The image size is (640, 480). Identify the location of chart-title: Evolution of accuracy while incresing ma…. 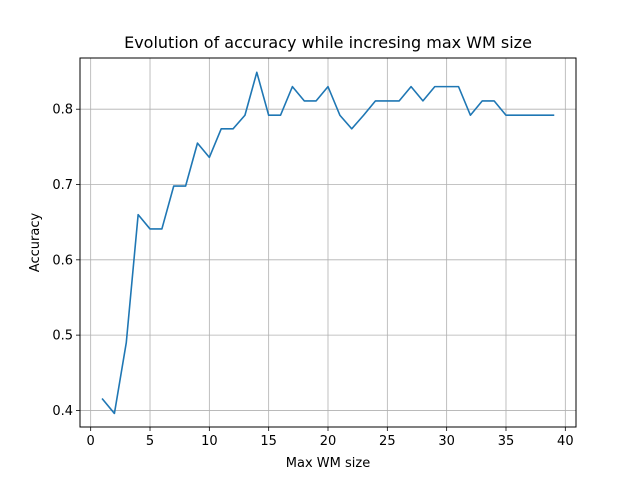
(328, 42).